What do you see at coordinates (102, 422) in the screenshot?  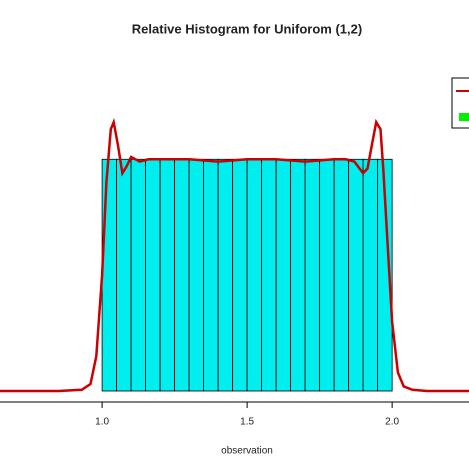 I see `x-tick-label: 1.0` at bounding box center [102, 422].